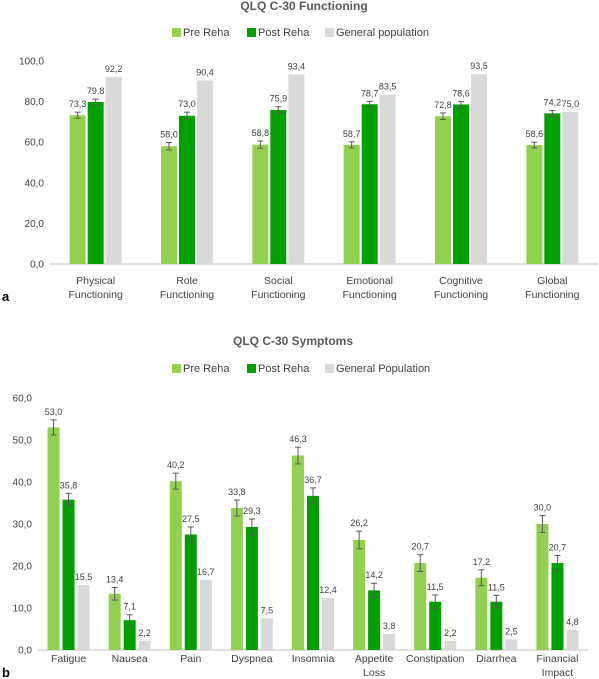  What do you see at coordinates (374, 659) in the screenshot?
I see `x-tick-label-line: Appetite` at bounding box center [374, 659].